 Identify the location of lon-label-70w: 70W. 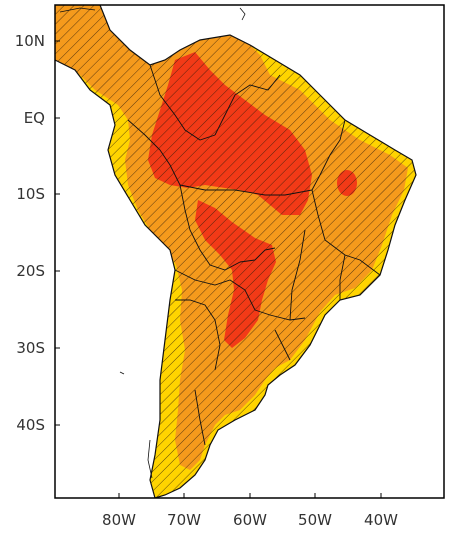
(184, 520).